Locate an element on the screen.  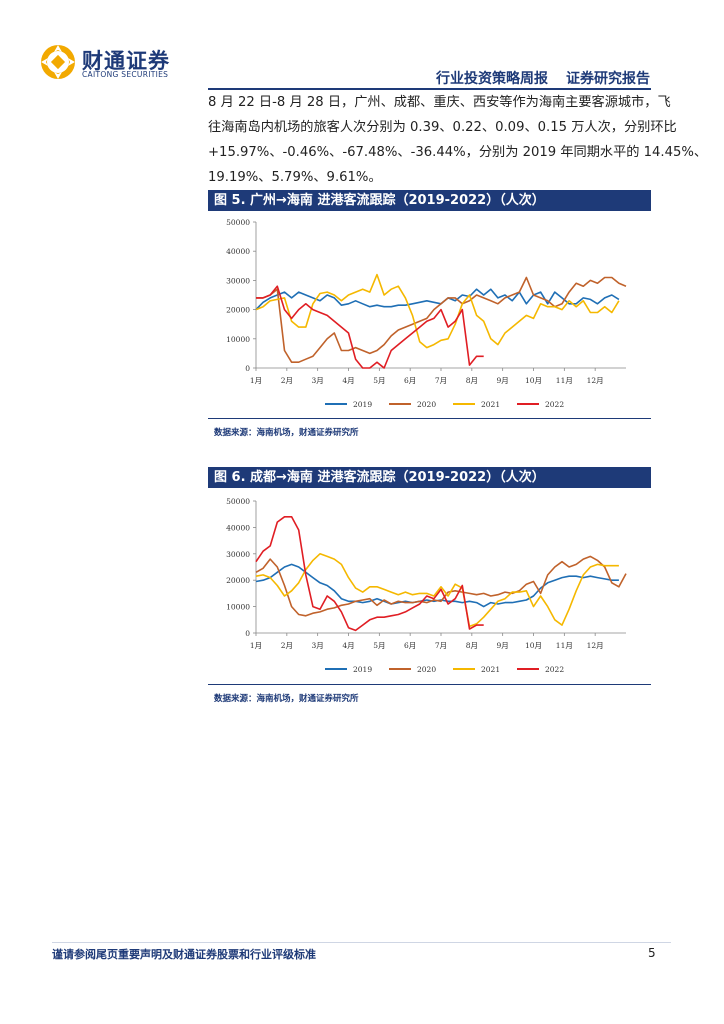
figure-5-rule is located at coordinates (429, 418).